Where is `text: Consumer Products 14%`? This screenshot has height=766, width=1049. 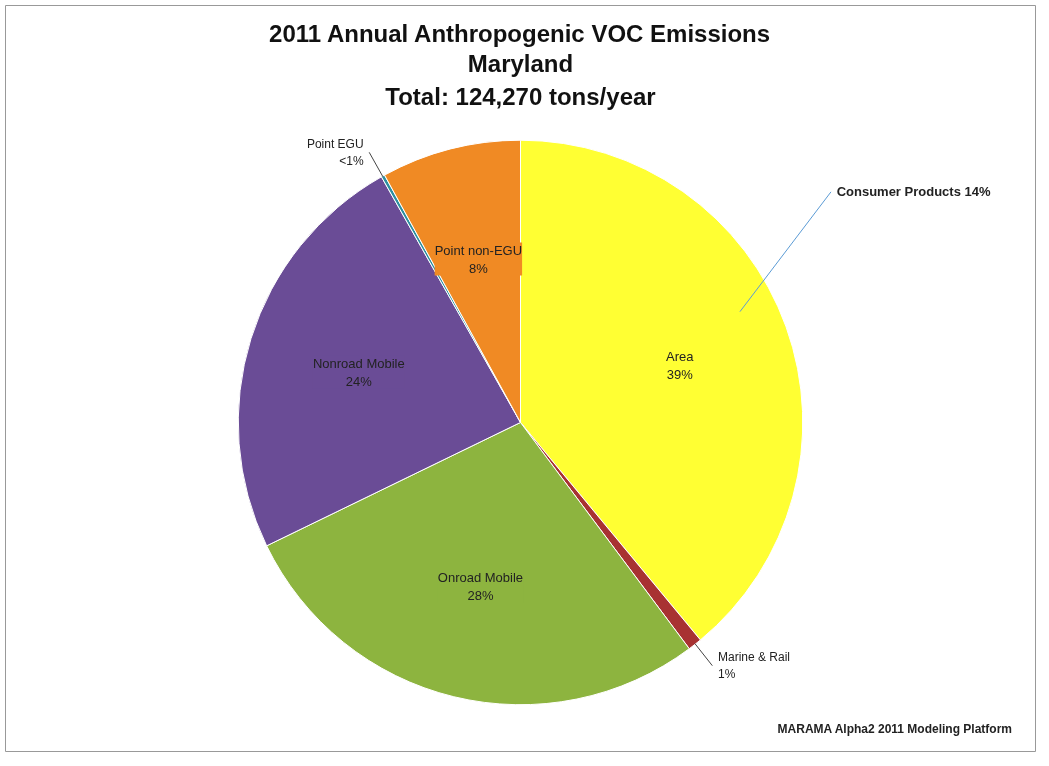 text: Consumer Products 14% is located at coordinates (913, 192).